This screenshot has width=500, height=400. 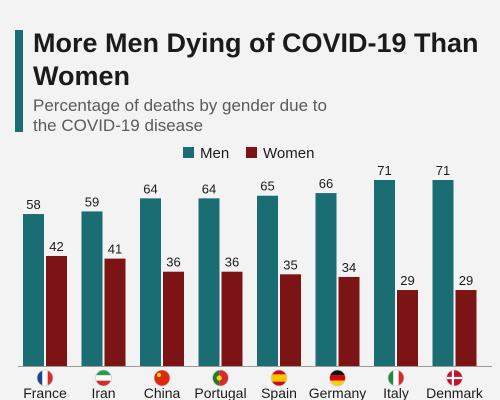 What do you see at coordinates (407, 328) in the screenshot?
I see `bar-women-italy` at bounding box center [407, 328].